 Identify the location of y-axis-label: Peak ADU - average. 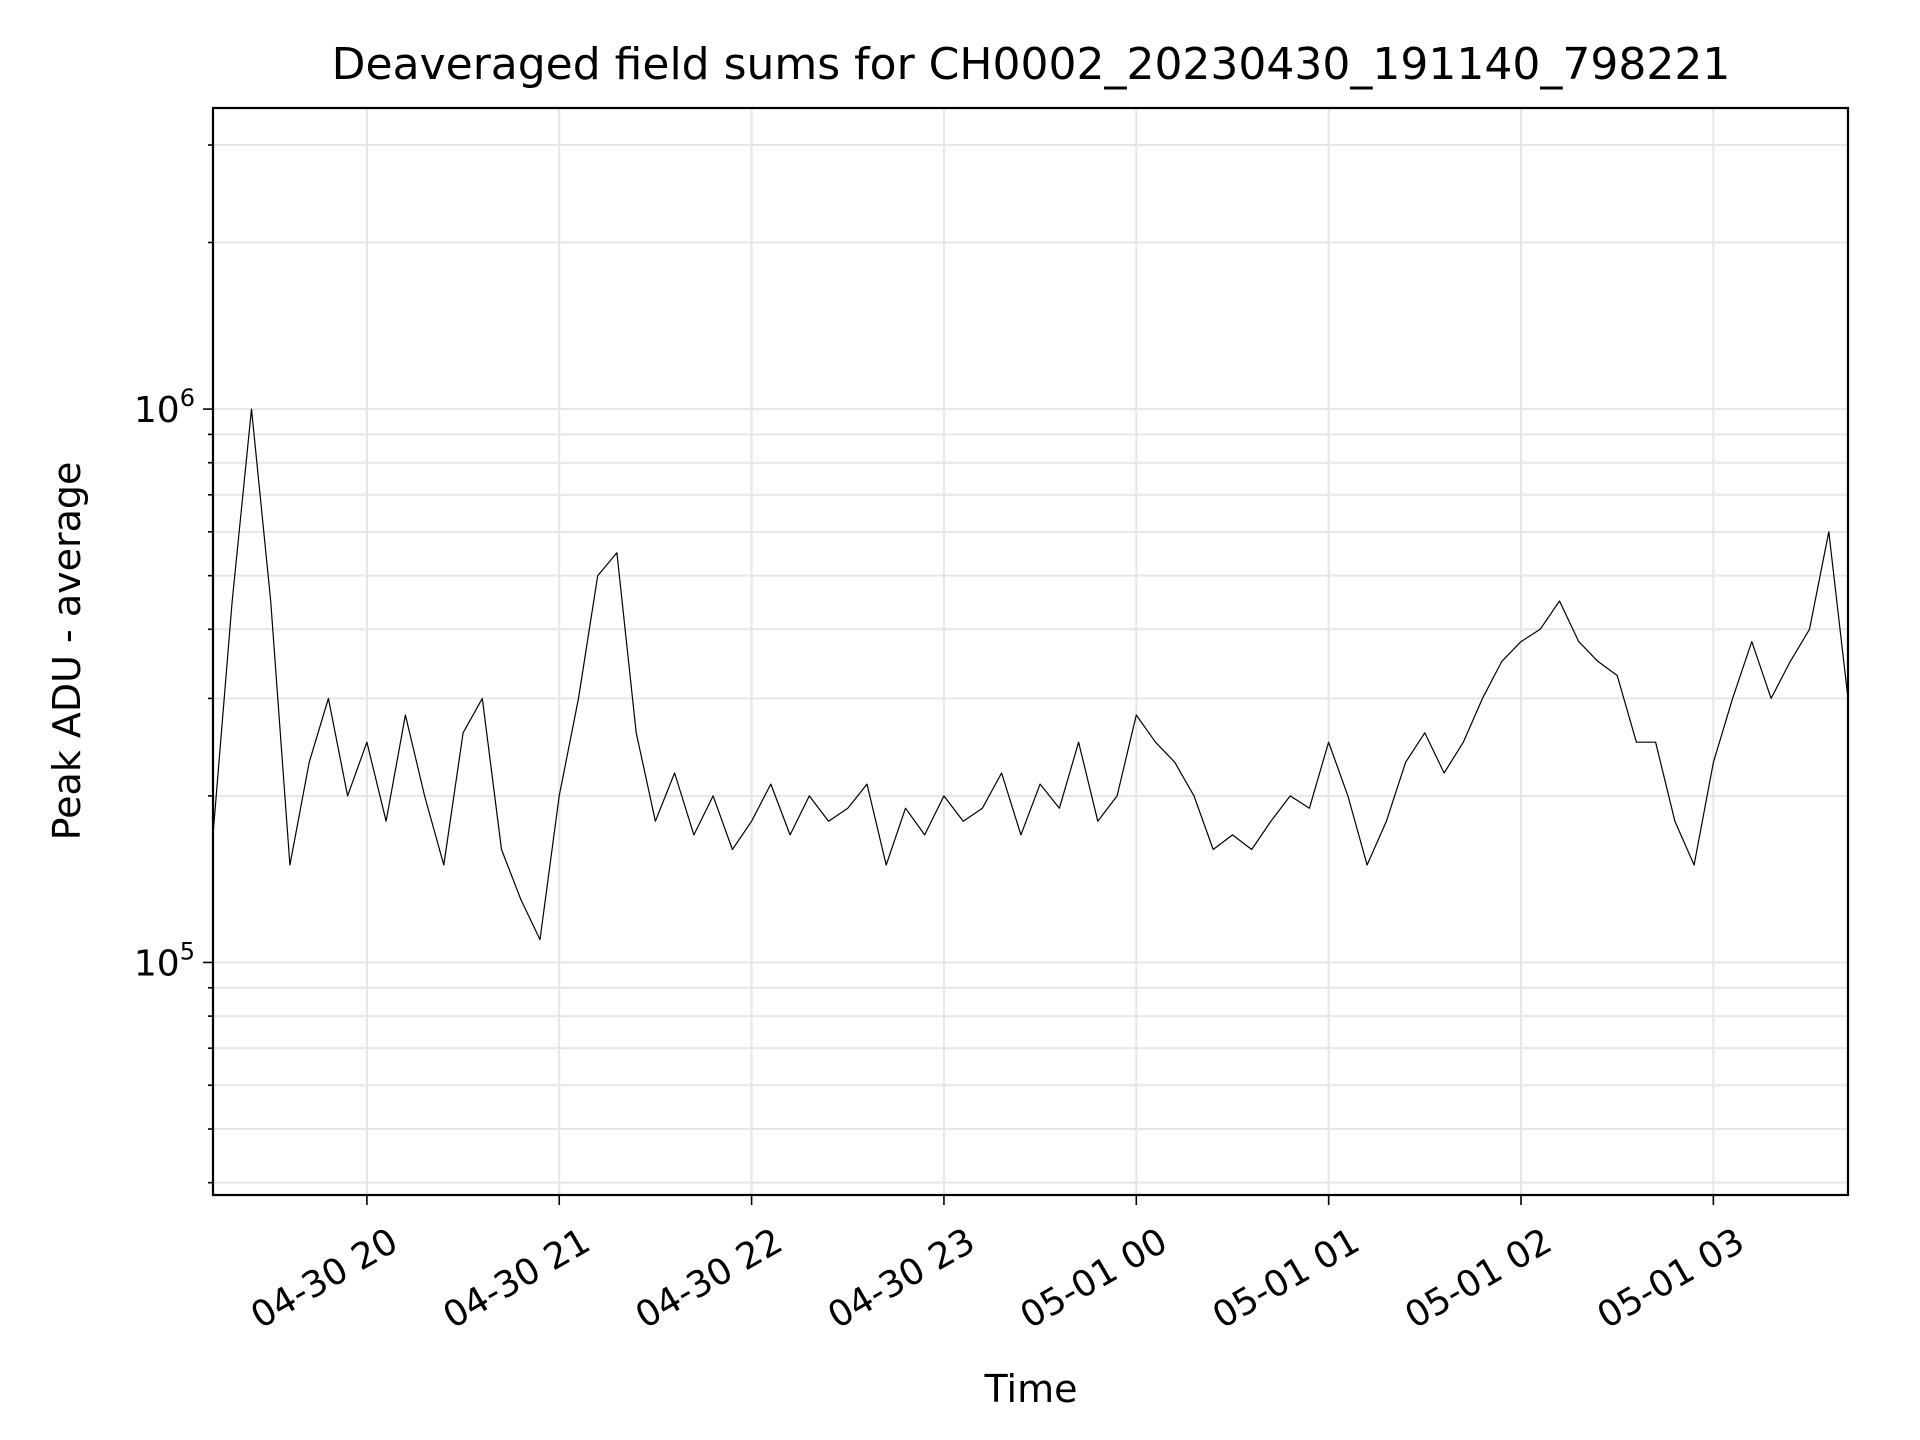
(67, 651).